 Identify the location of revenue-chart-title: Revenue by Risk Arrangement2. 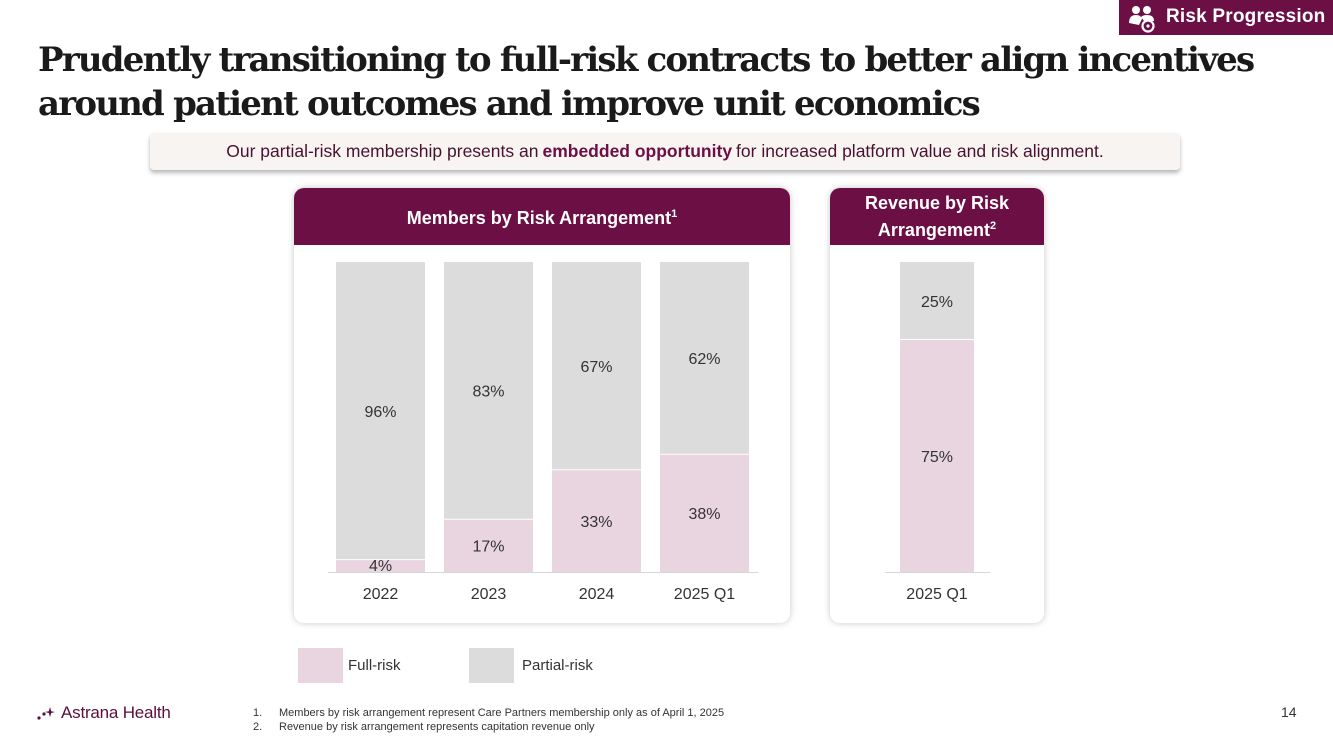
(937, 216).